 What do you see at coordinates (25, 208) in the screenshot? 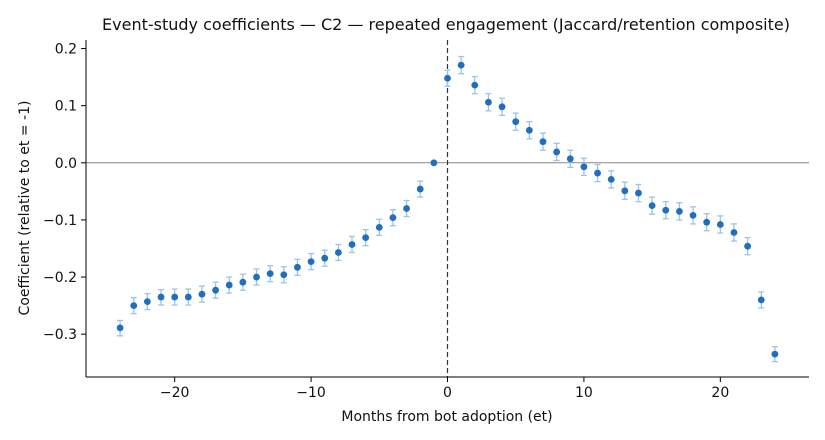
I see `y-axis-label: Coefficient (relative to et = -1)` at bounding box center [25, 208].